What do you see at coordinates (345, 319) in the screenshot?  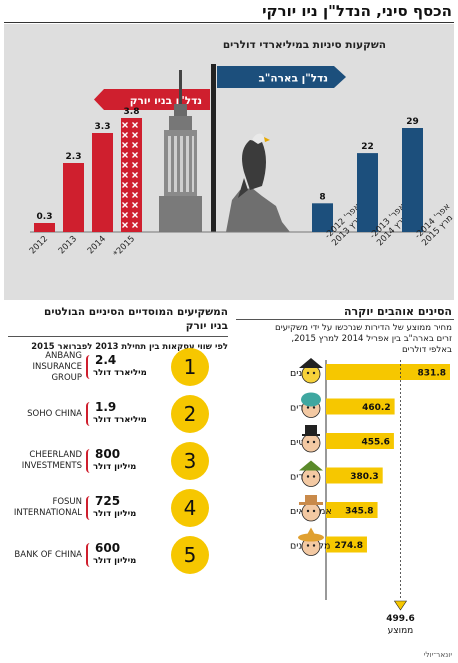 I see `luxury-title-rule` at bounding box center [345, 319].